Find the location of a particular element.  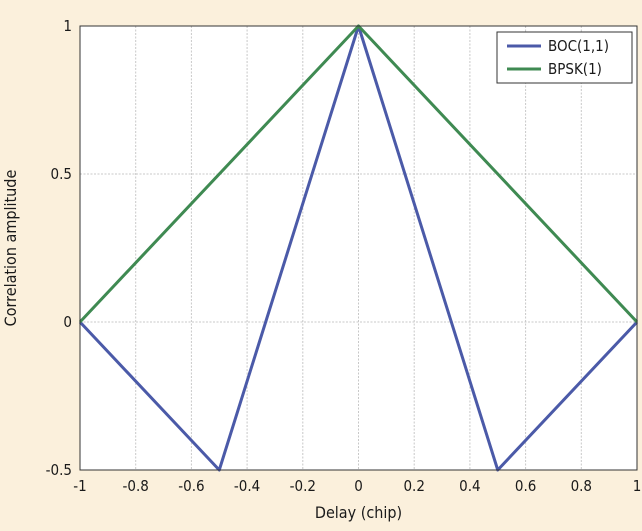

x-tick-label: -0.4 is located at coordinates (247, 486).